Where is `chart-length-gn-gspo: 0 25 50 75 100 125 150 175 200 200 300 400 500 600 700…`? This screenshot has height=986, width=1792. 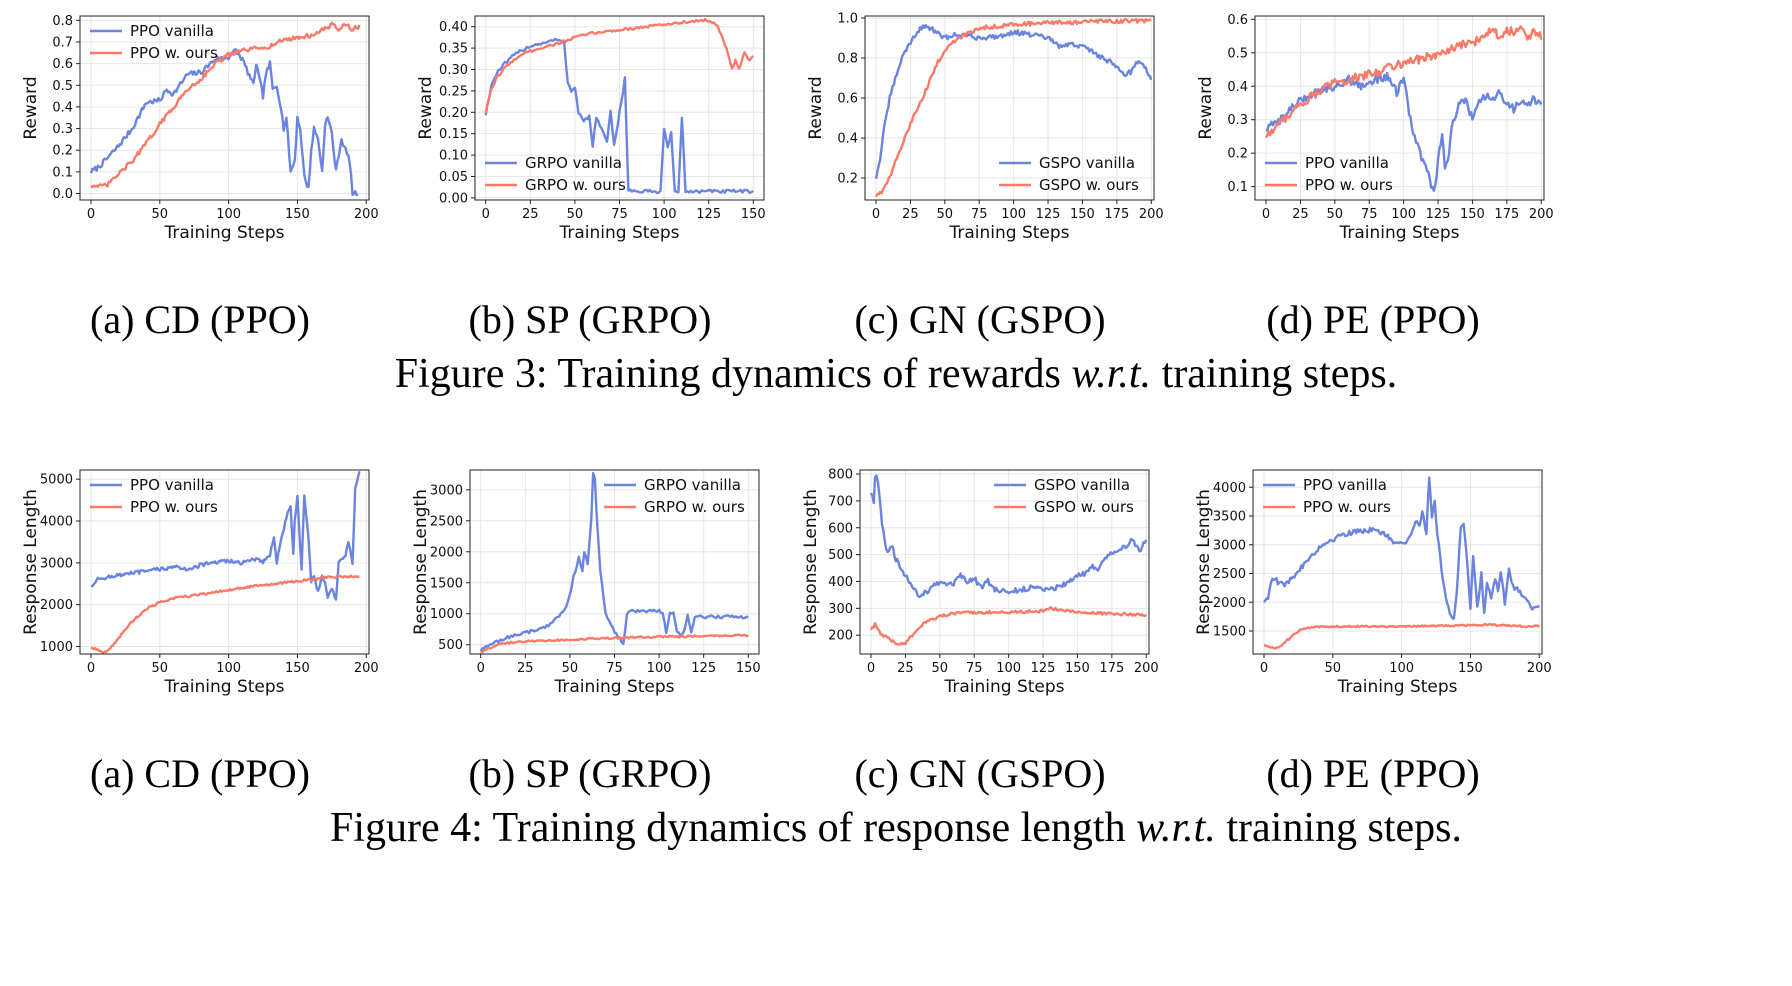 chart-length-gn-gspo: 0 25 50 75 100 125 150 175 200 200 300 400 500 600 700… is located at coordinates (979, 587).